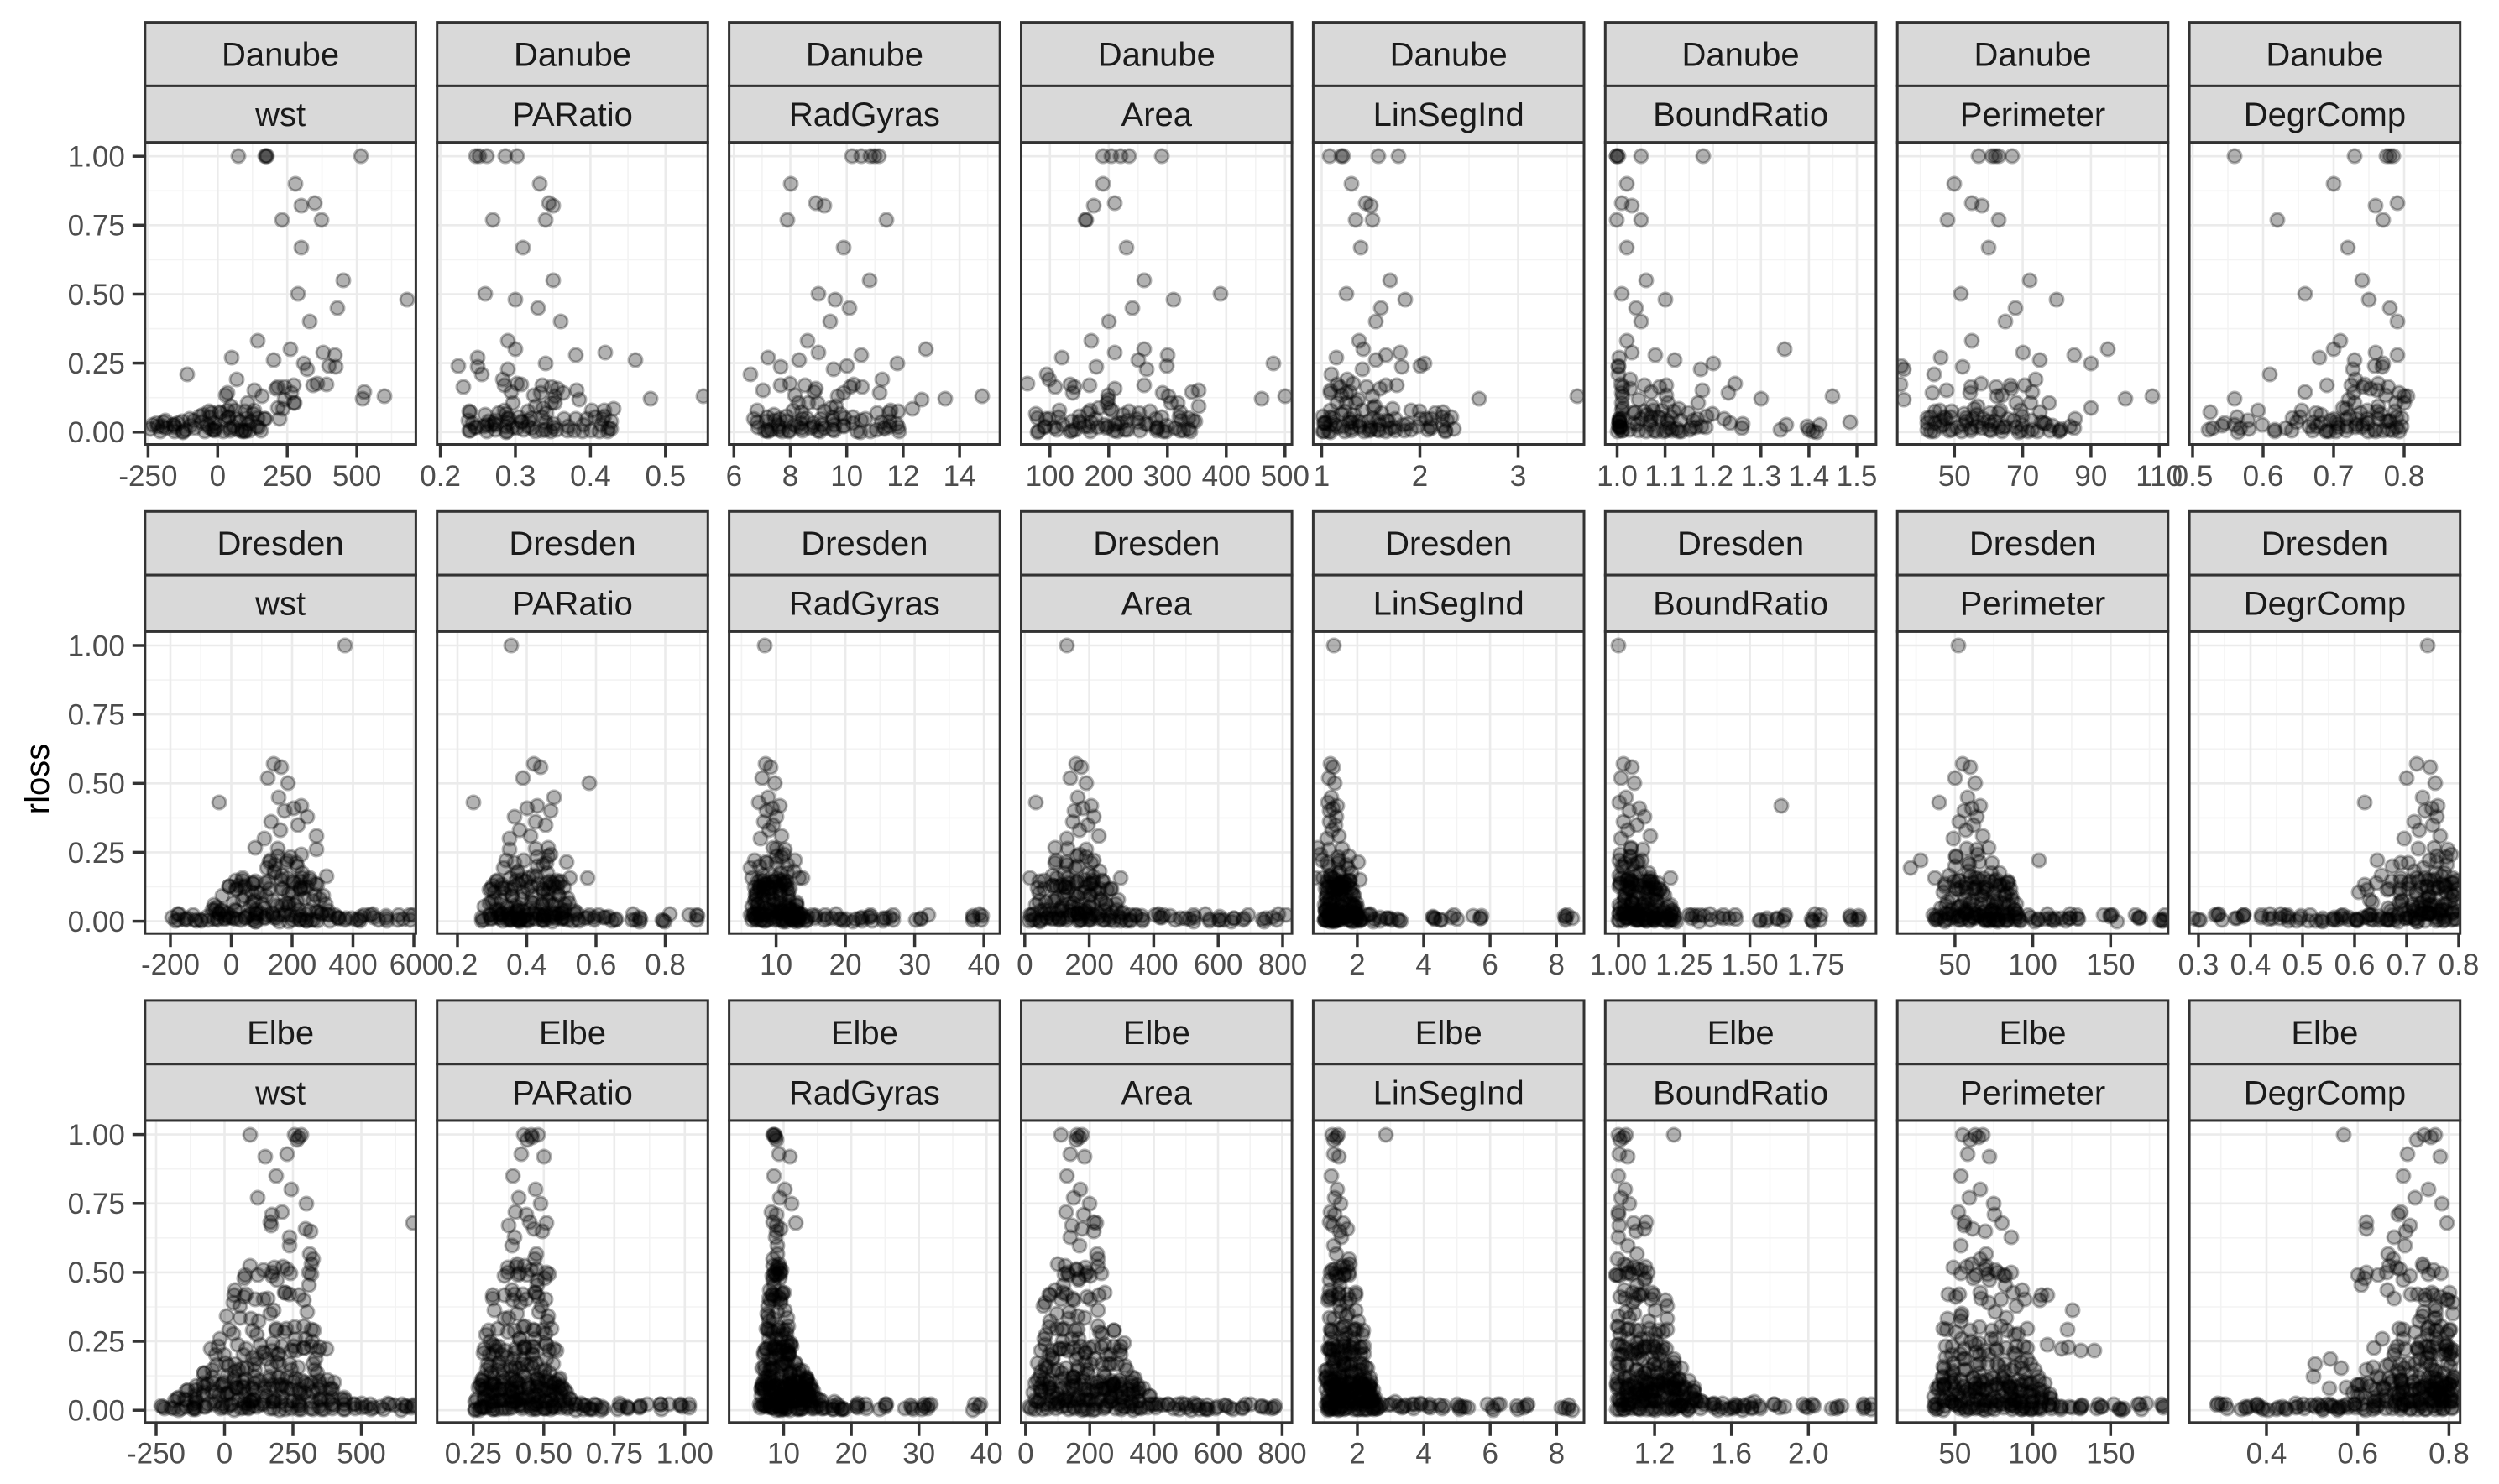  What do you see at coordinates (1665, 476) in the screenshot?
I see `svg-text: 1.1` at bounding box center [1665, 476].